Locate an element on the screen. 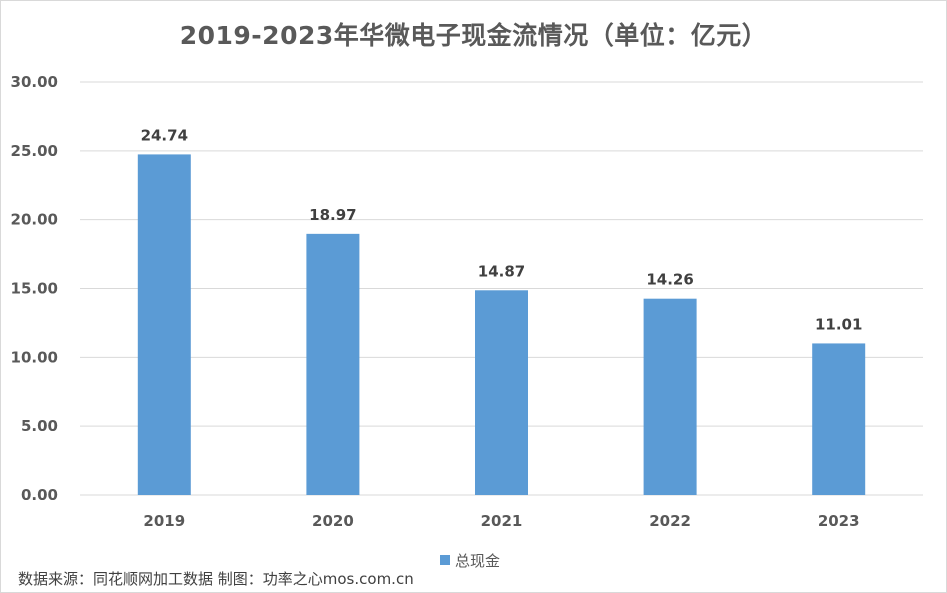  legend: 总现金 is located at coordinates (470, 560).